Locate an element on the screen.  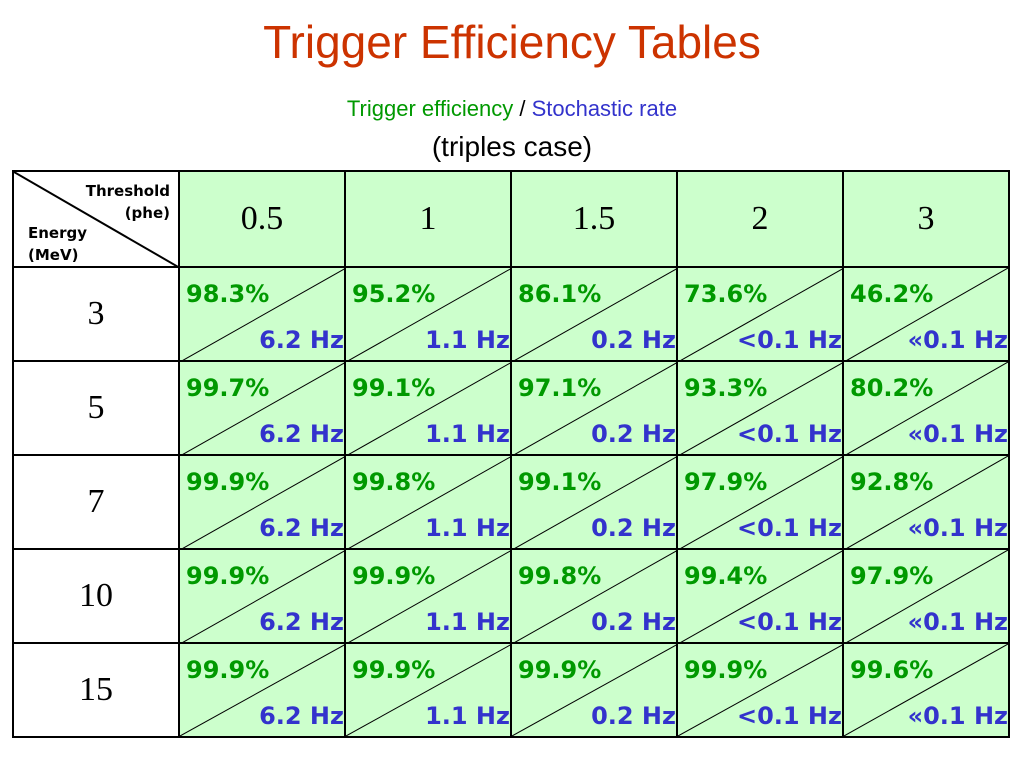
trigger-efficiency-value: 95.2% is located at coordinates (394, 294).